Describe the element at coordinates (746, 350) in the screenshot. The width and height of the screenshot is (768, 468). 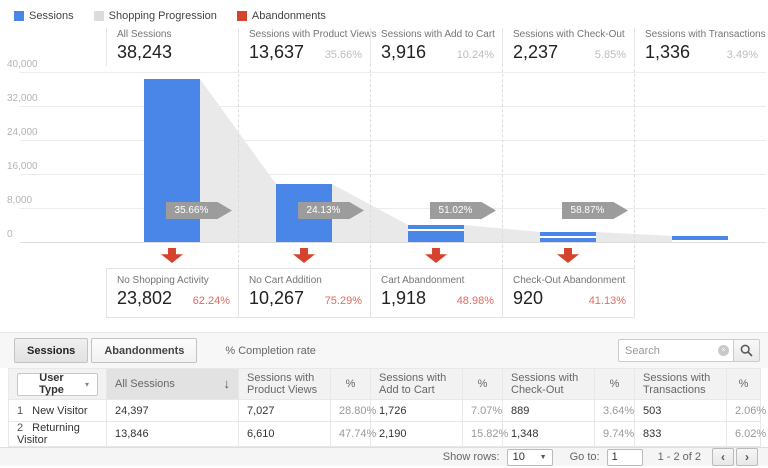
I see `search-button` at that location.